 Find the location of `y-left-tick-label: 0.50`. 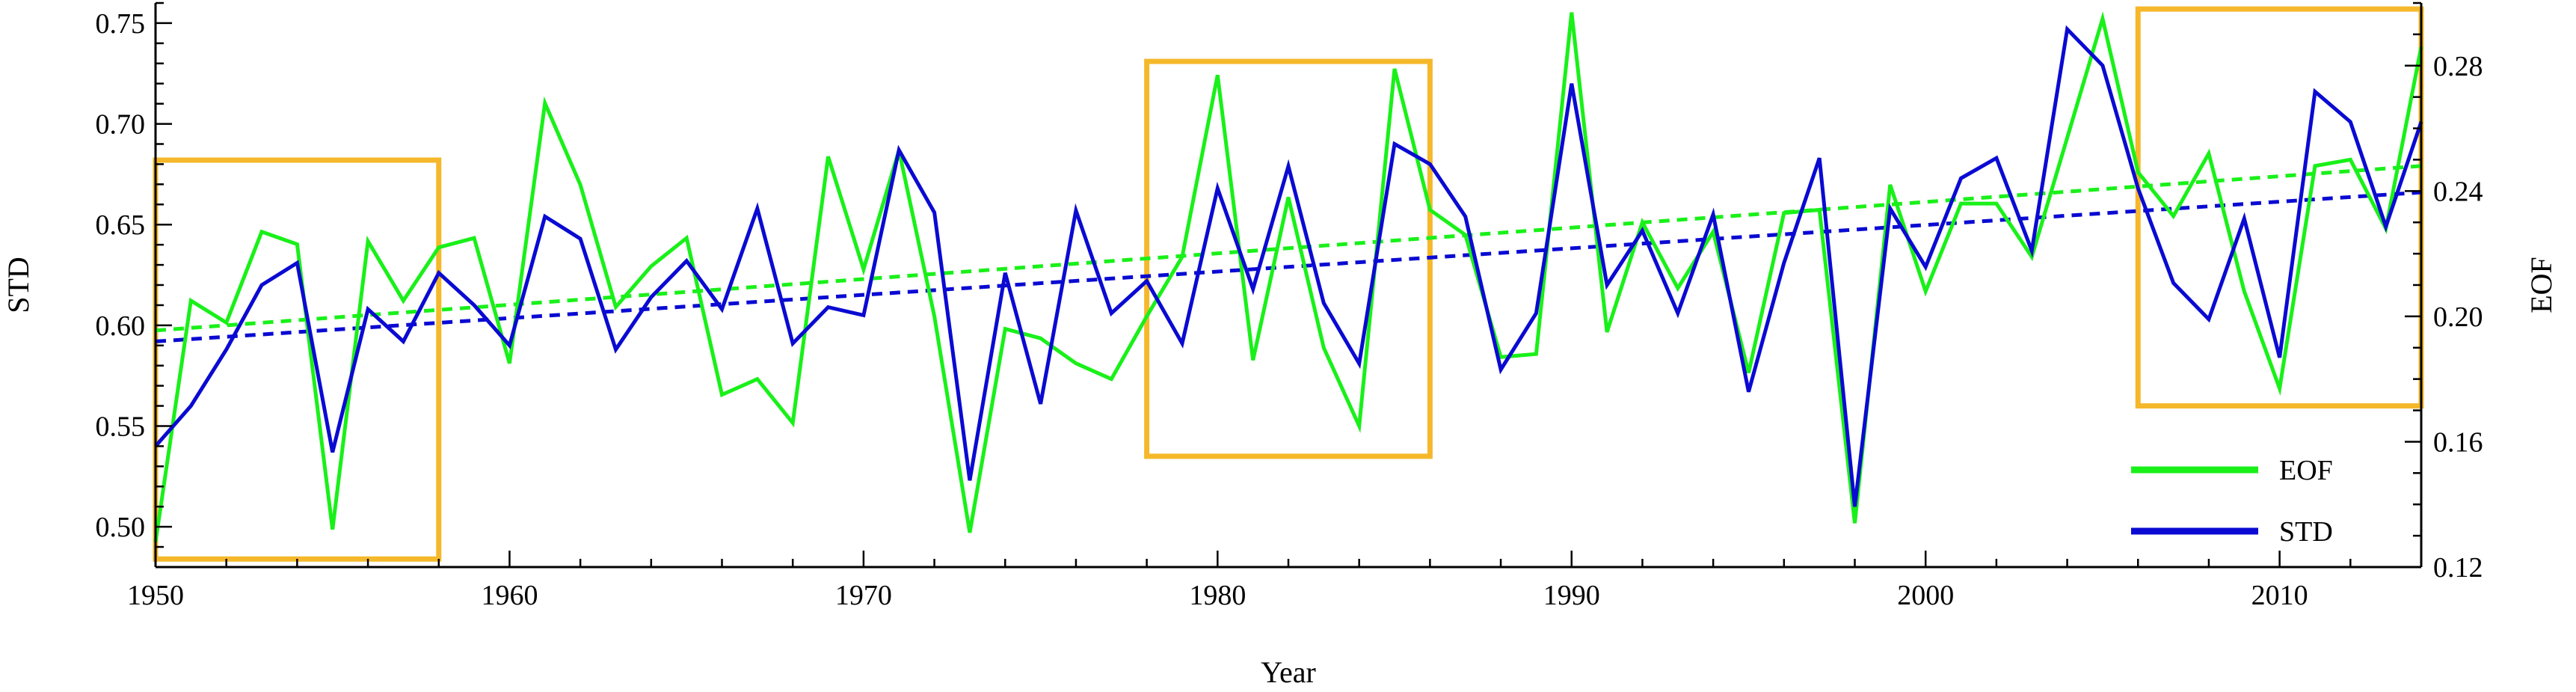

y-left-tick-label: 0.50 is located at coordinates (121, 527).